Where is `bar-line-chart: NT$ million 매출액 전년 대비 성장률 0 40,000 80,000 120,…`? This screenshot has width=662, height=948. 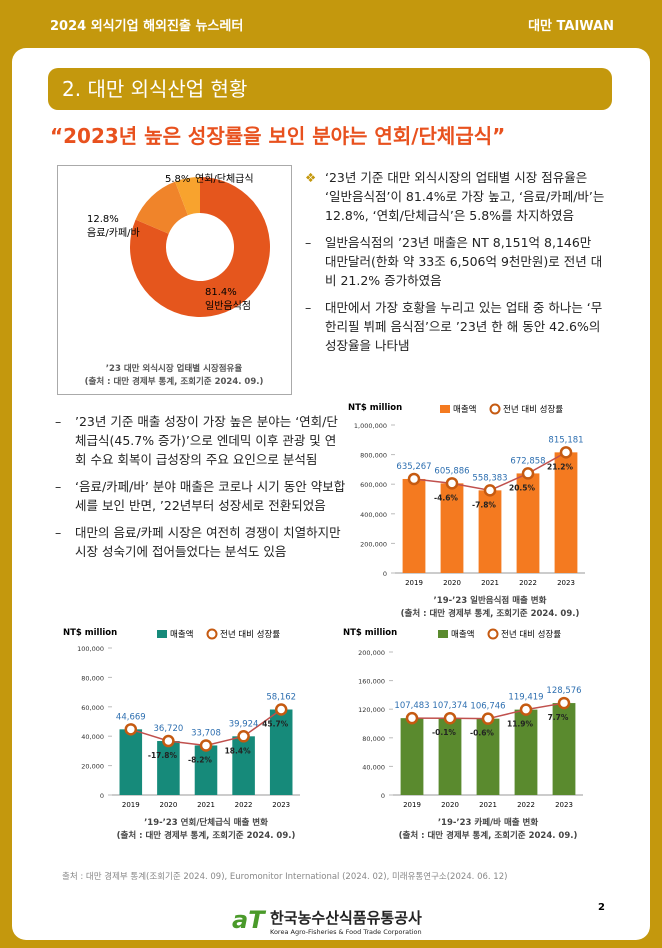 bar-line-chart: NT$ million 매출액 전년 대비 성장률 0 40,000 80,000 120,… is located at coordinates (463, 734).